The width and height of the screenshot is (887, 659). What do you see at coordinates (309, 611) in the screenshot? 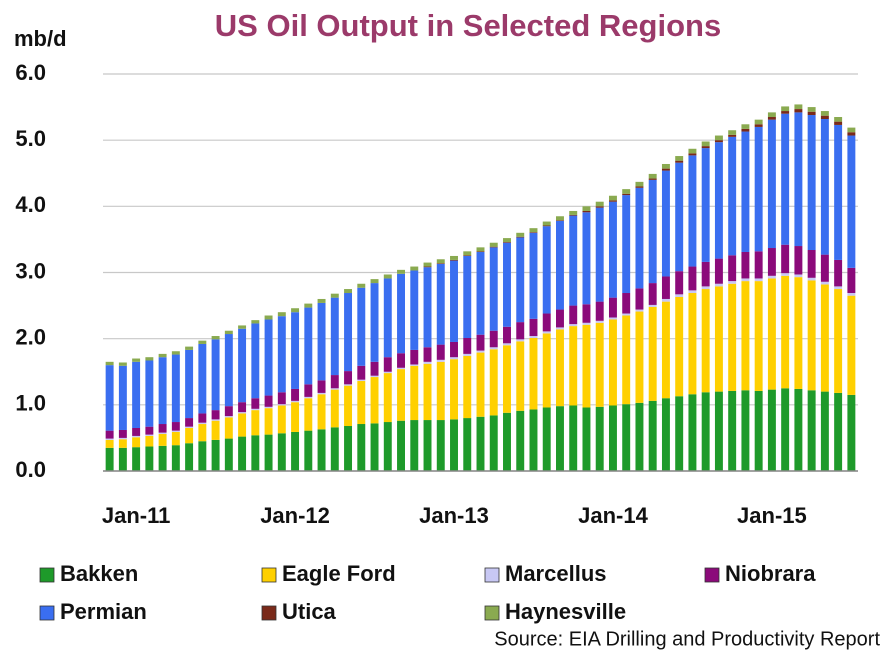
I see `legend-label: Utica` at bounding box center [309, 611].